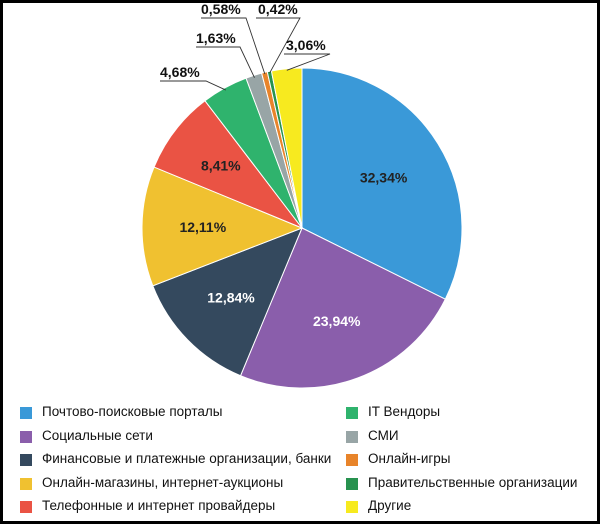 The image size is (600, 524). What do you see at coordinates (202, 227) in the screenshot?
I see `slice-label-4: 12,11%` at bounding box center [202, 227].